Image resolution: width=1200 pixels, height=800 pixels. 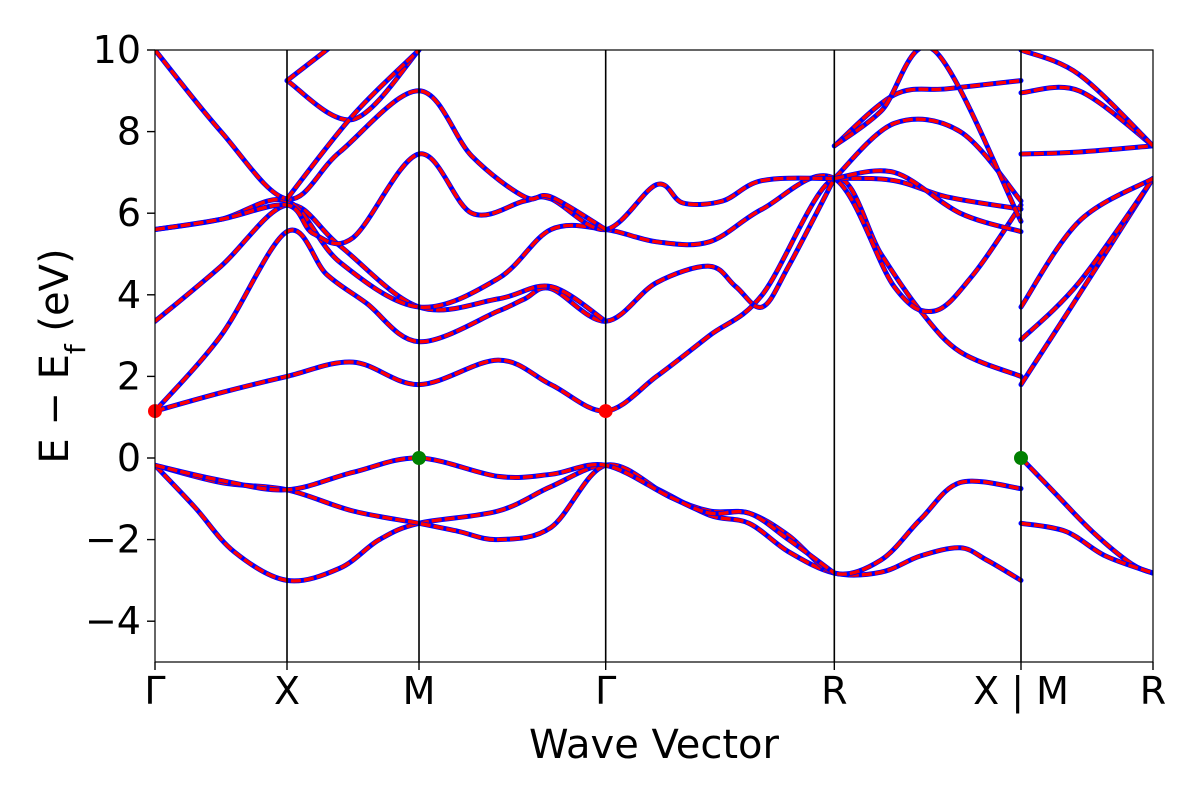 I want to click on y-axis: −4 −2 0 2 4 6 8 10, so click(x=120, y=335).